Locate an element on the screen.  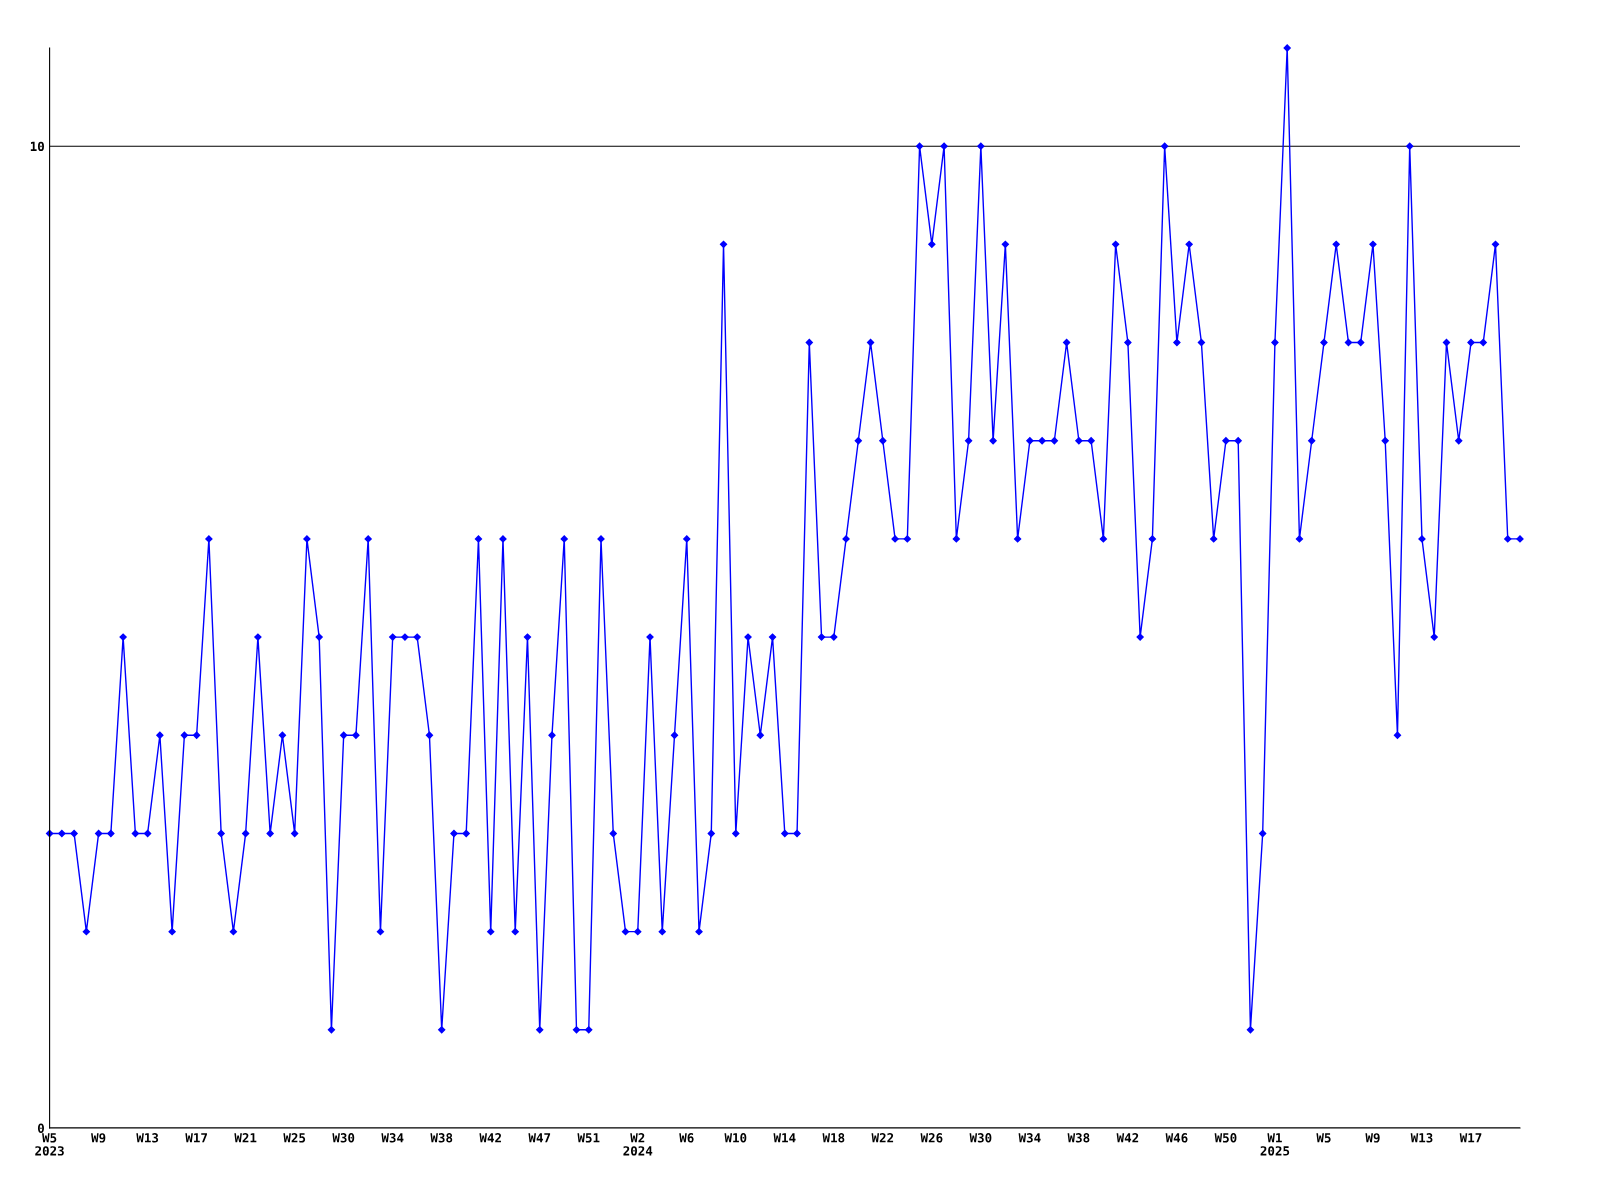
x-tick-label: W6 is located at coordinates (686, 1138).